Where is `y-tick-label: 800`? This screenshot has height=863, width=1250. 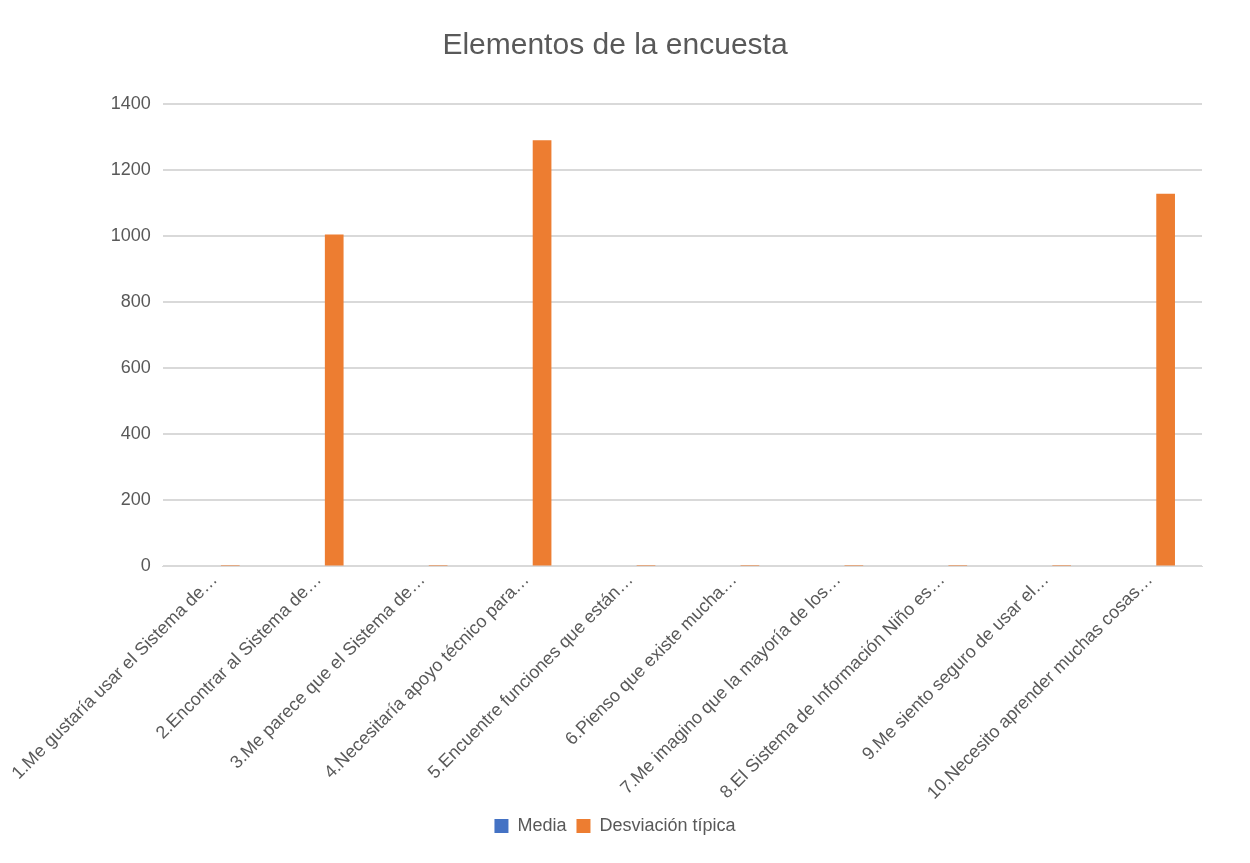
y-tick-label: 800 is located at coordinates (135, 301).